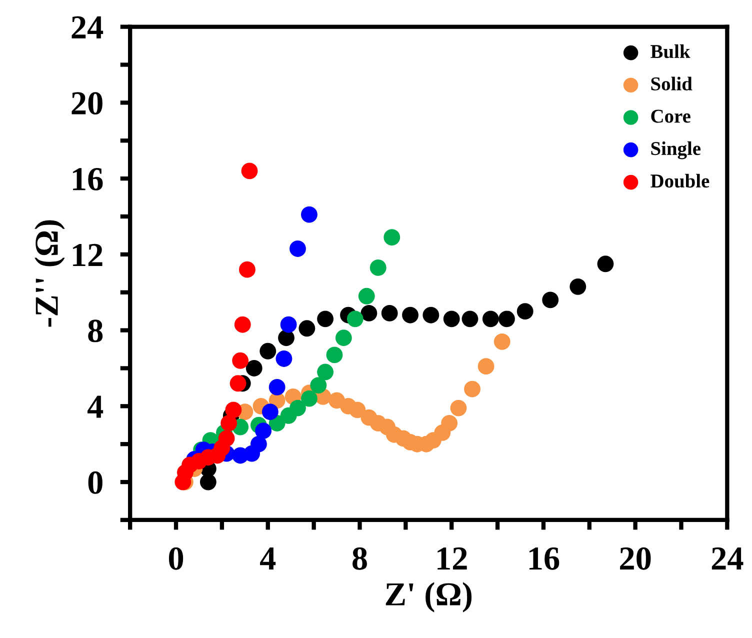 The height and width of the screenshot is (638, 752). I want to click on y-tick-label: 4, so click(96, 407).